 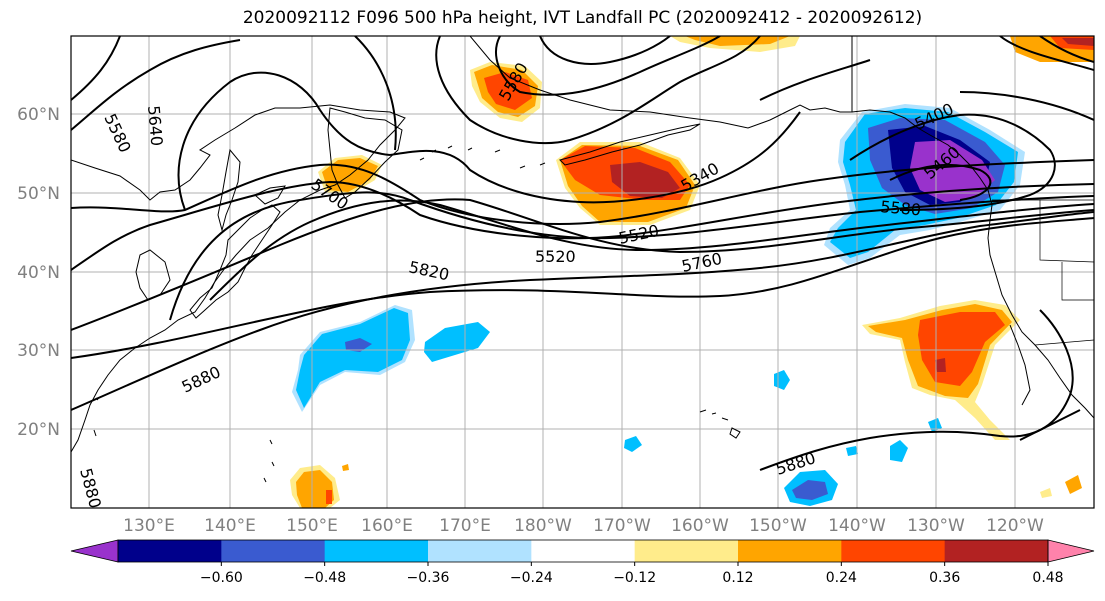 What do you see at coordinates (841, 578) in the screenshot?
I see `colorbar-tick-label: 0.24` at bounding box center [841, 578].